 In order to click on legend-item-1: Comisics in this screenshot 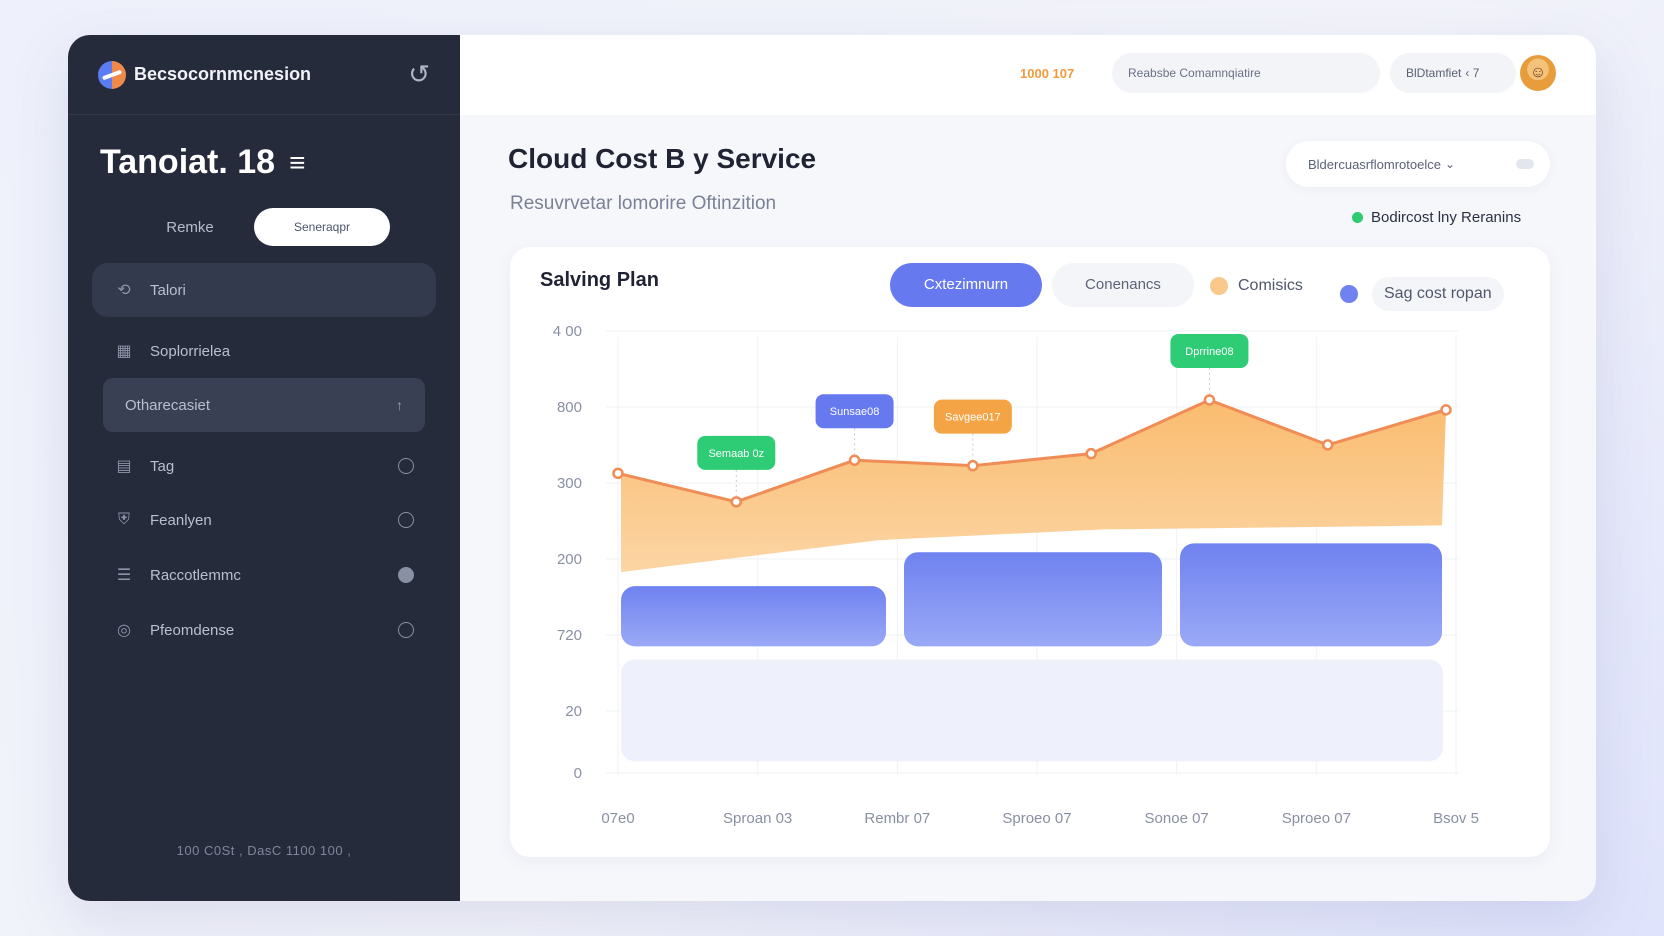, I will do `click(1256, 286)`.